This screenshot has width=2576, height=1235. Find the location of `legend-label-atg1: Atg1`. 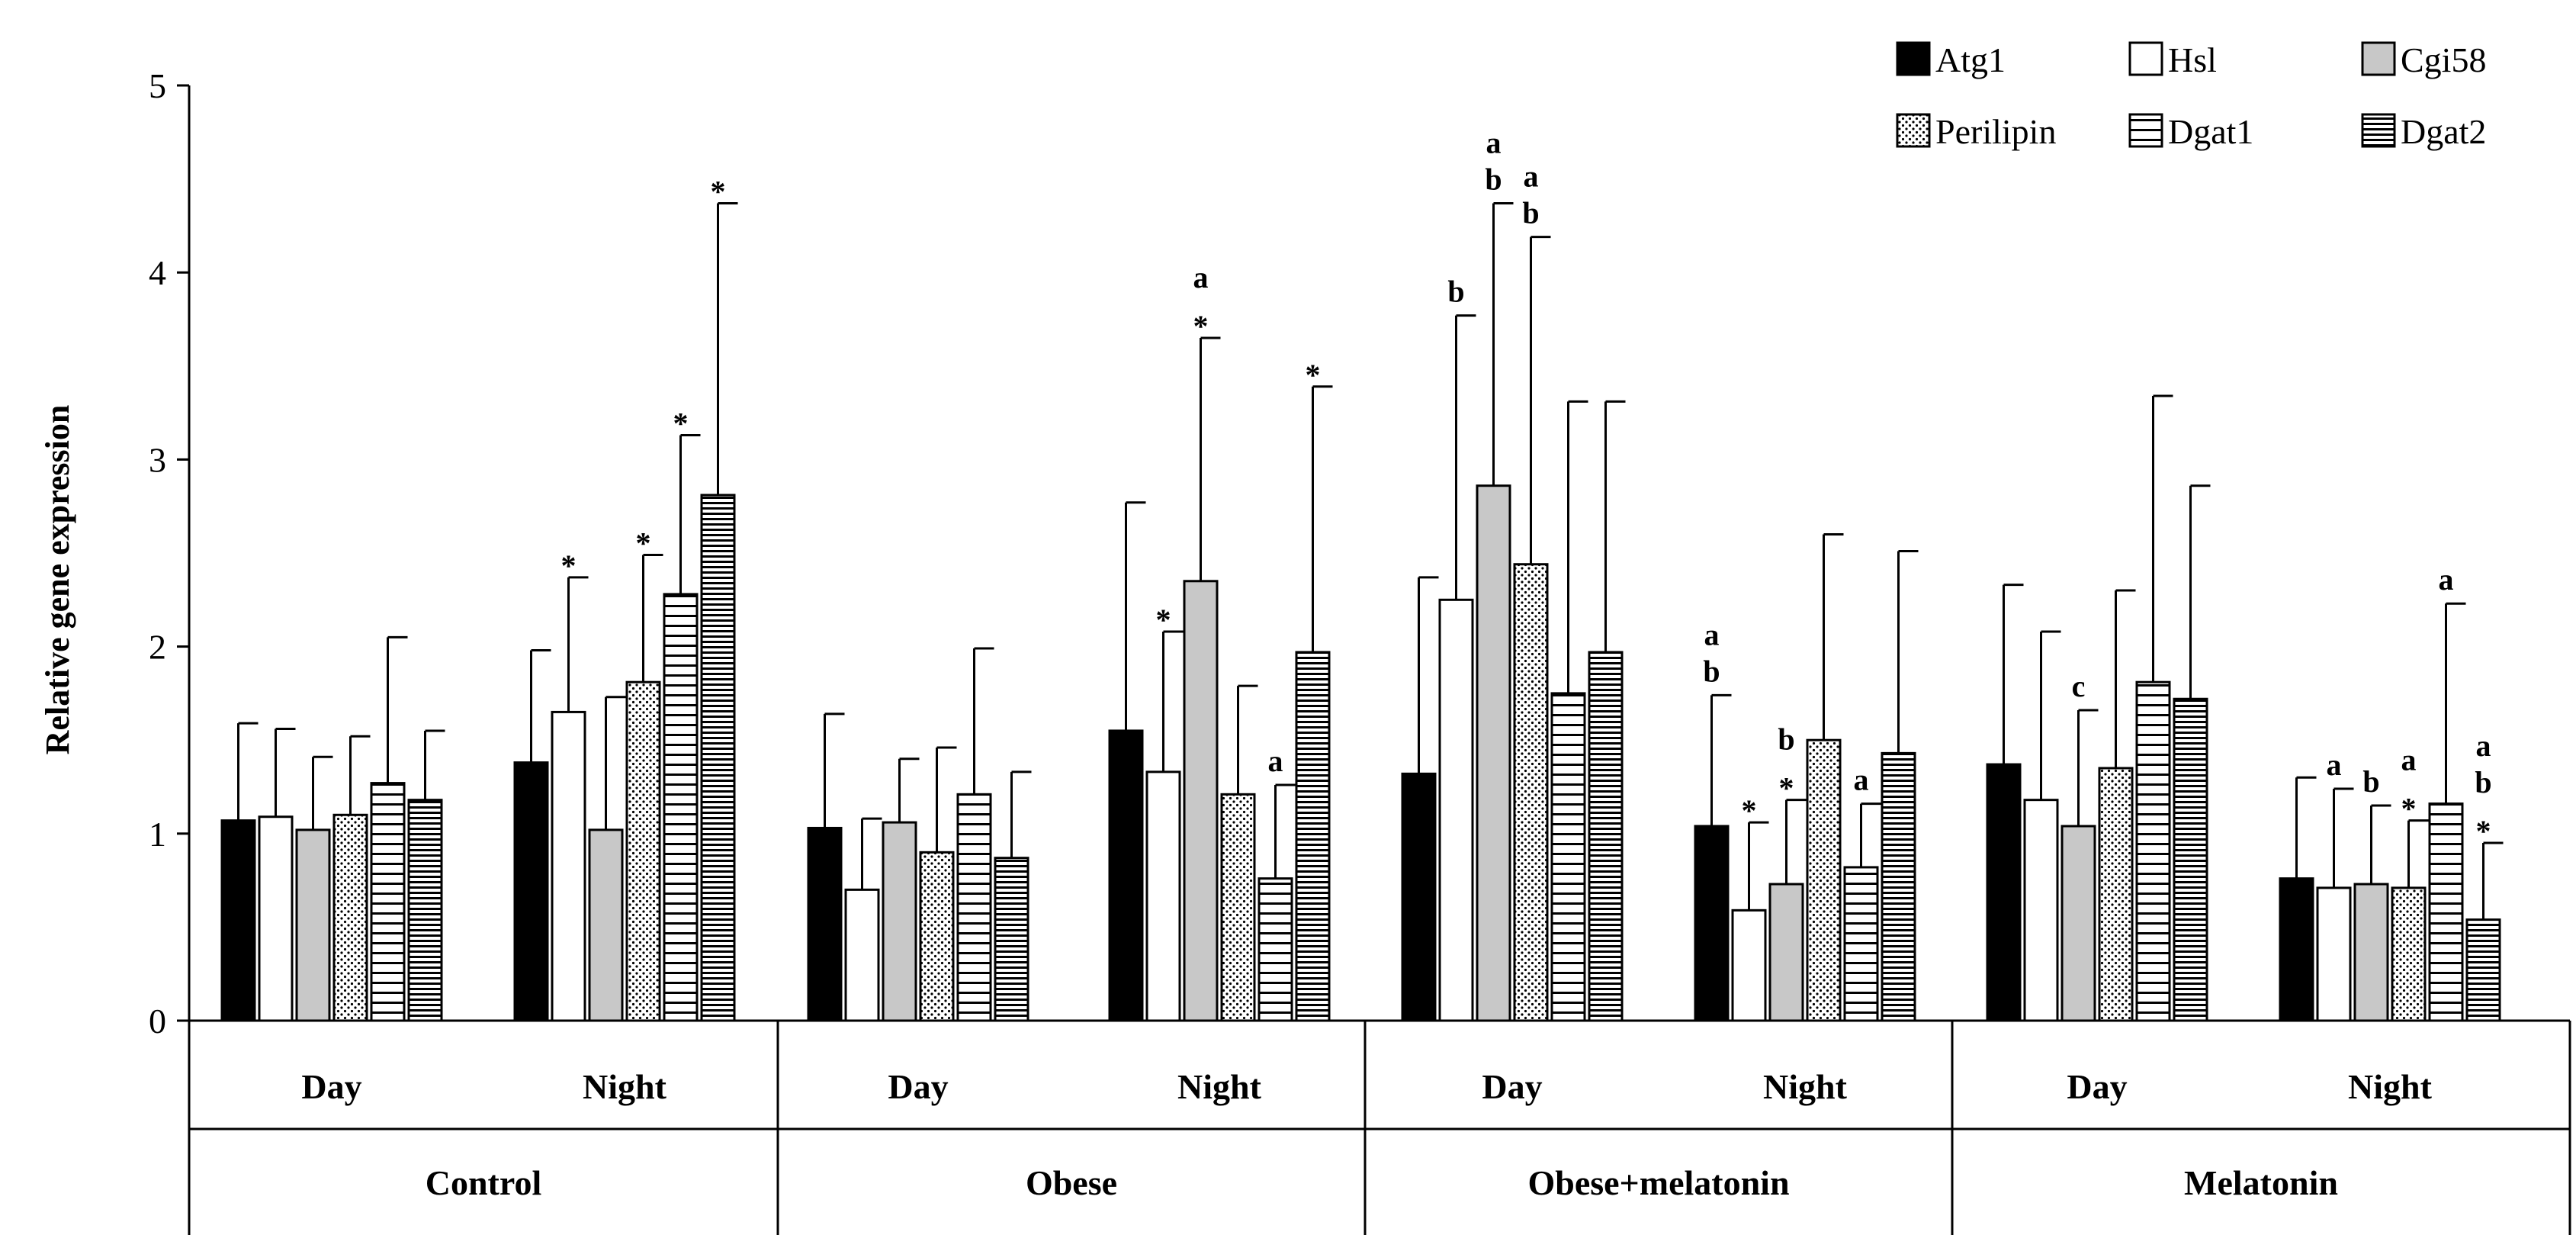

legend-label-atg1: Atg1 is located at coordinates (1970, 59).